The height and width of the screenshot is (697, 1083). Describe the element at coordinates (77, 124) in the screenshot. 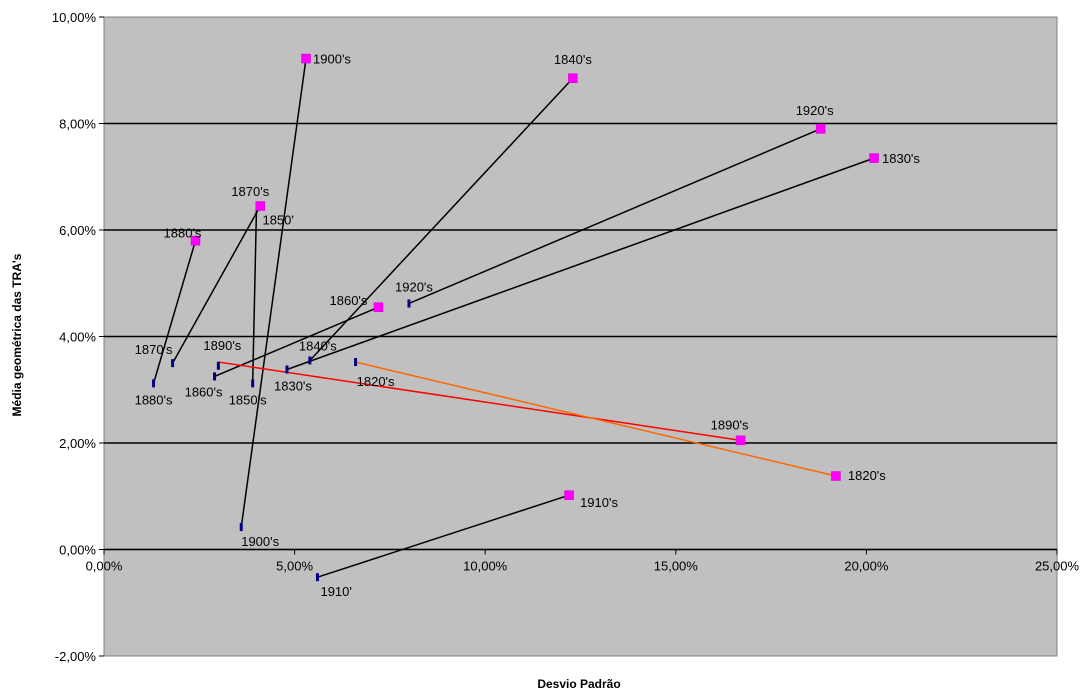

I see `y-tick-label: 8,00%` at that location.